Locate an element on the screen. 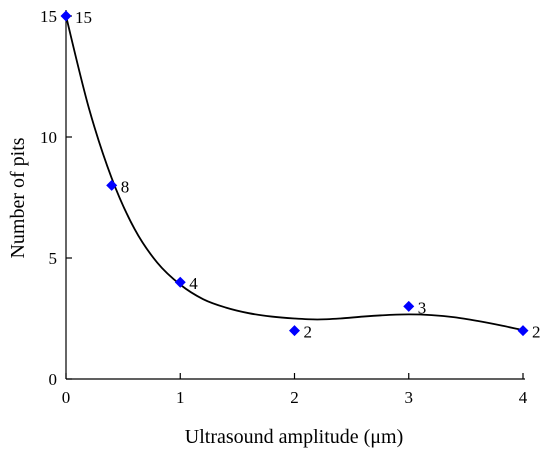  y-tick-label: 10 is located at coordinates (48, 137).